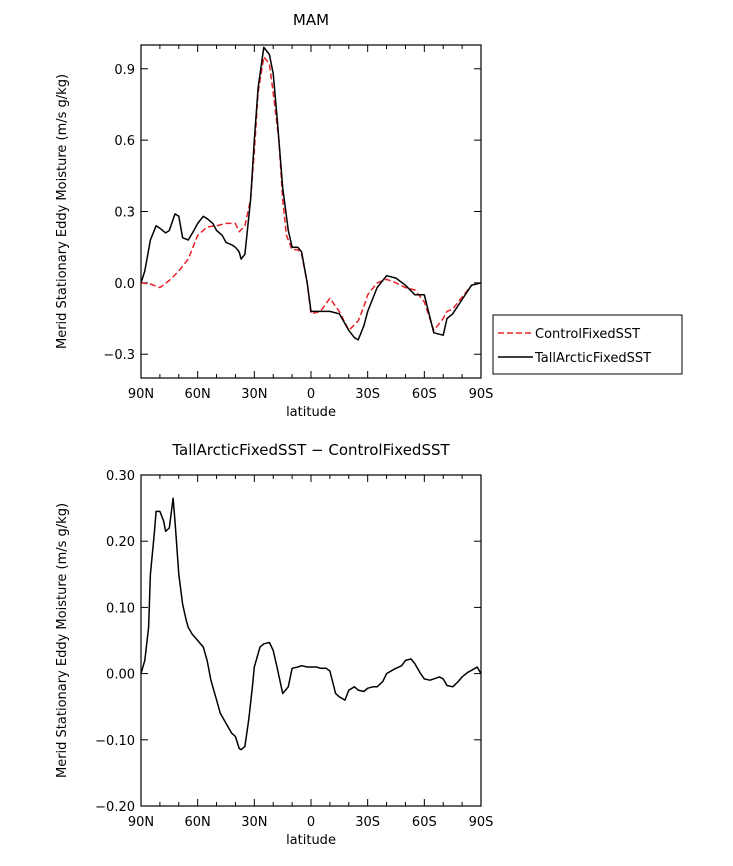  What do you see at coordinates (367, 394) in the screenshot?
I see `chart1-x-tick-label: 30S` at bounding box center [367, 394].